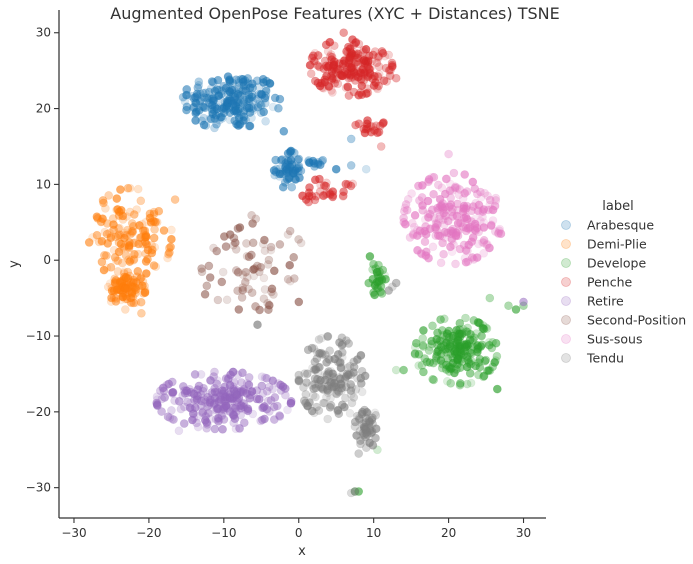 The height and width of the screenshot is (564, 693). Describe the element at coordinates (610, 282) in the screenshot. I see `legend-label: Penche` at that location.